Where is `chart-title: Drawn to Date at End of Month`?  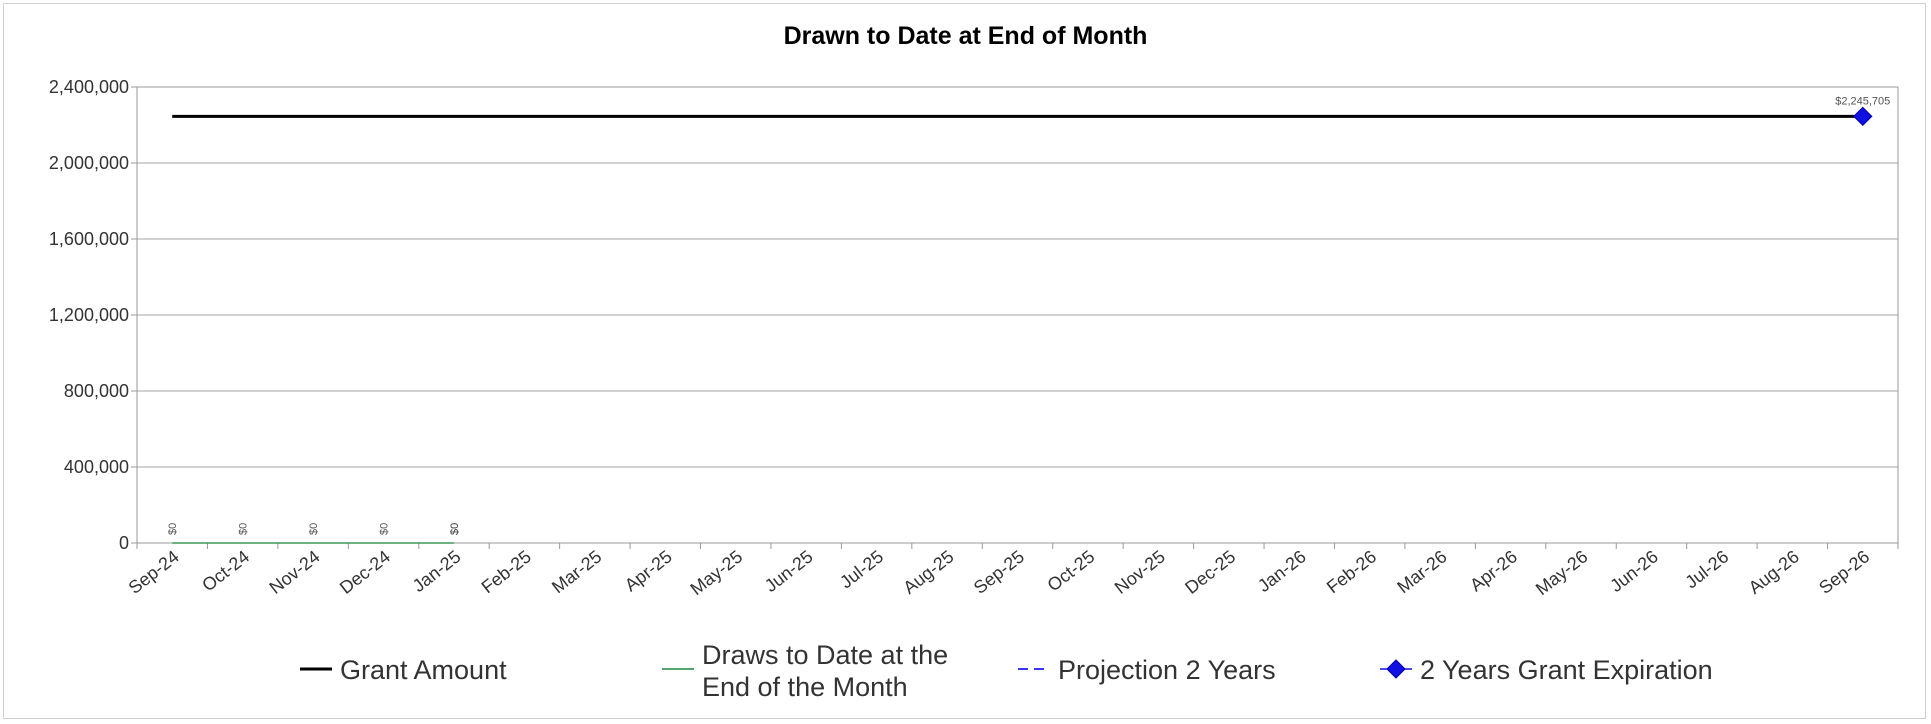 chart-title: Drawn to Date at End of Month is located at coordinates (965, 36).